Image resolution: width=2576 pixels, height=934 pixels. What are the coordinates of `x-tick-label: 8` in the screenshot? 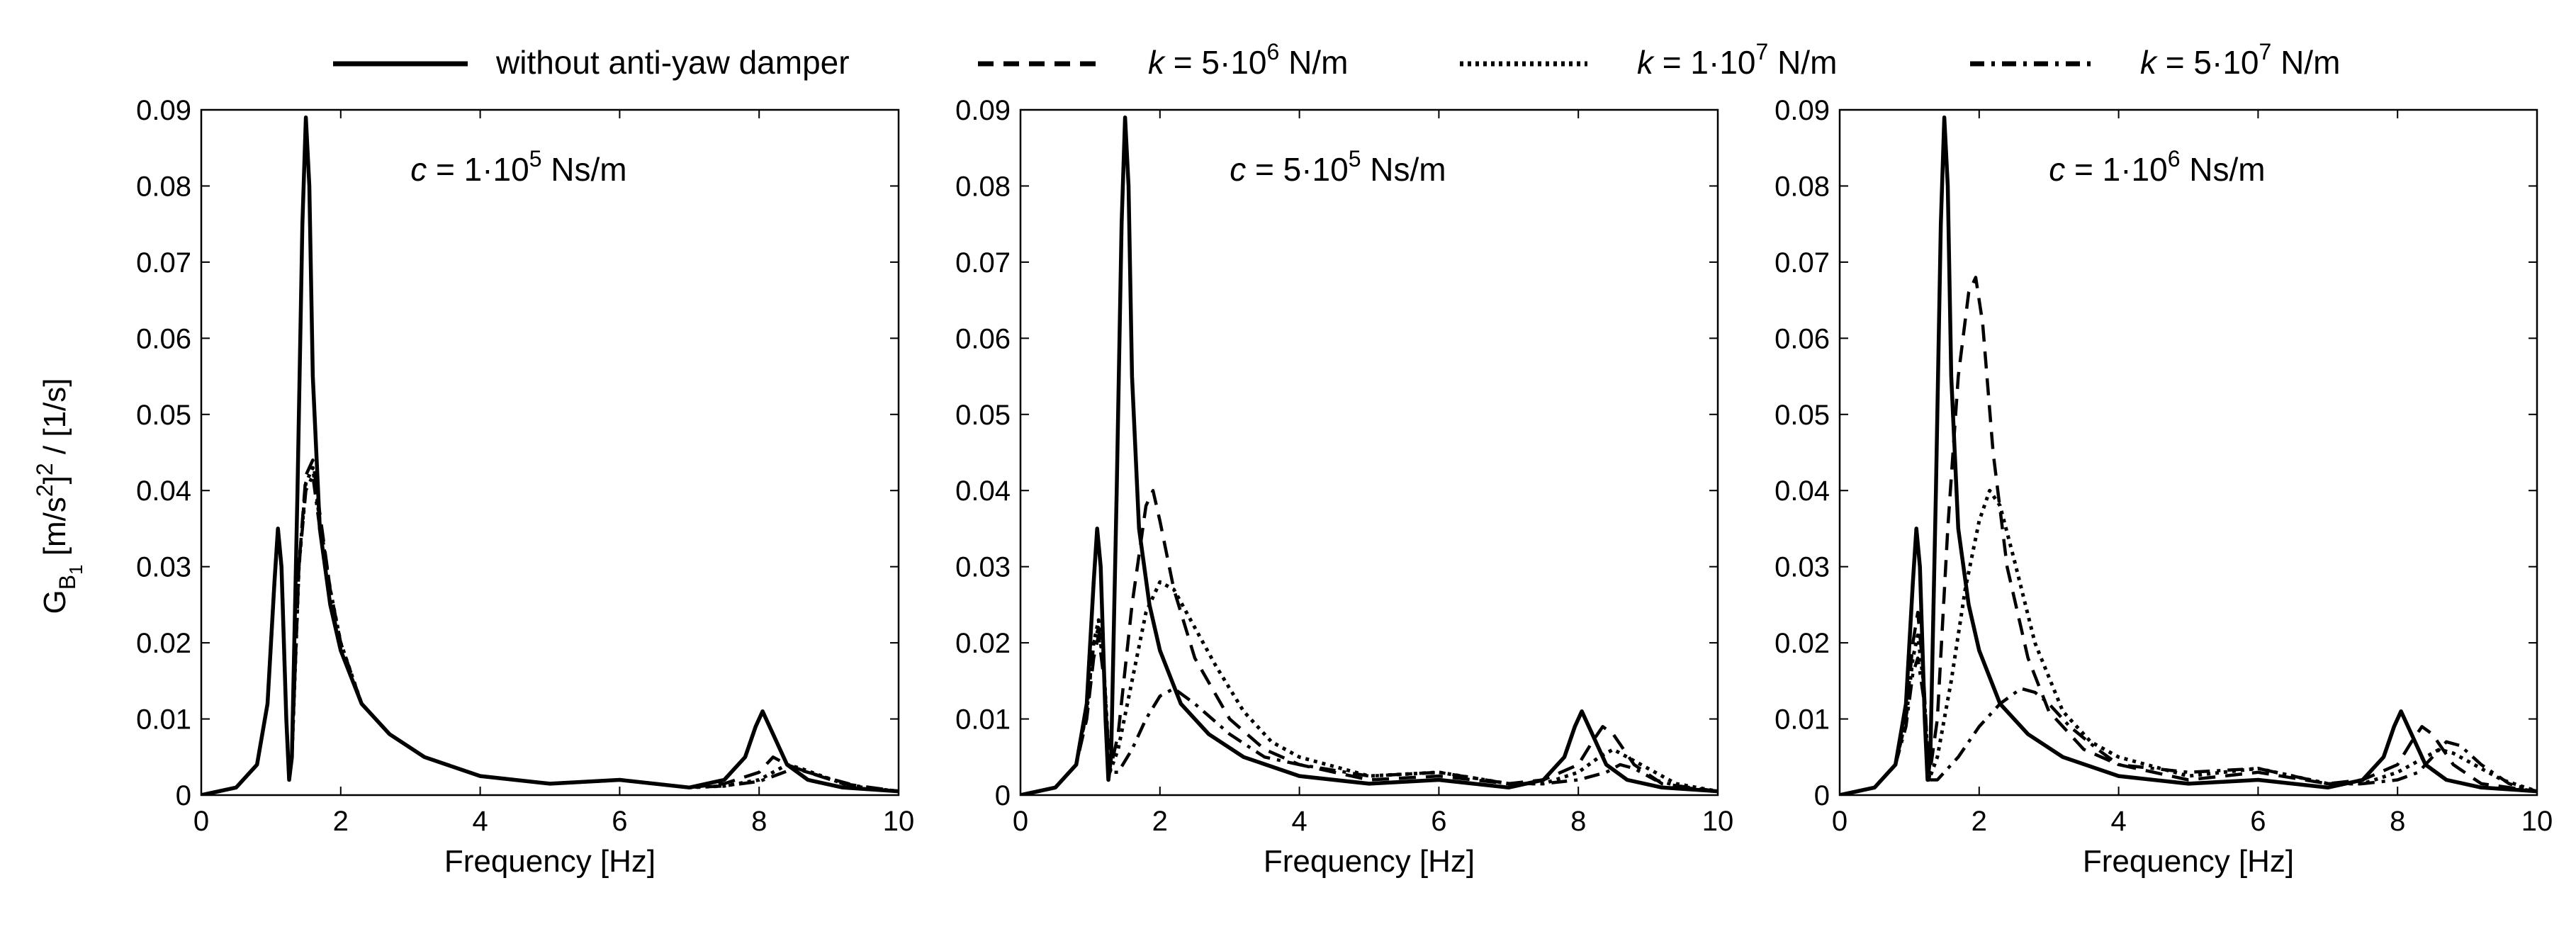 It's located at (759, 821).